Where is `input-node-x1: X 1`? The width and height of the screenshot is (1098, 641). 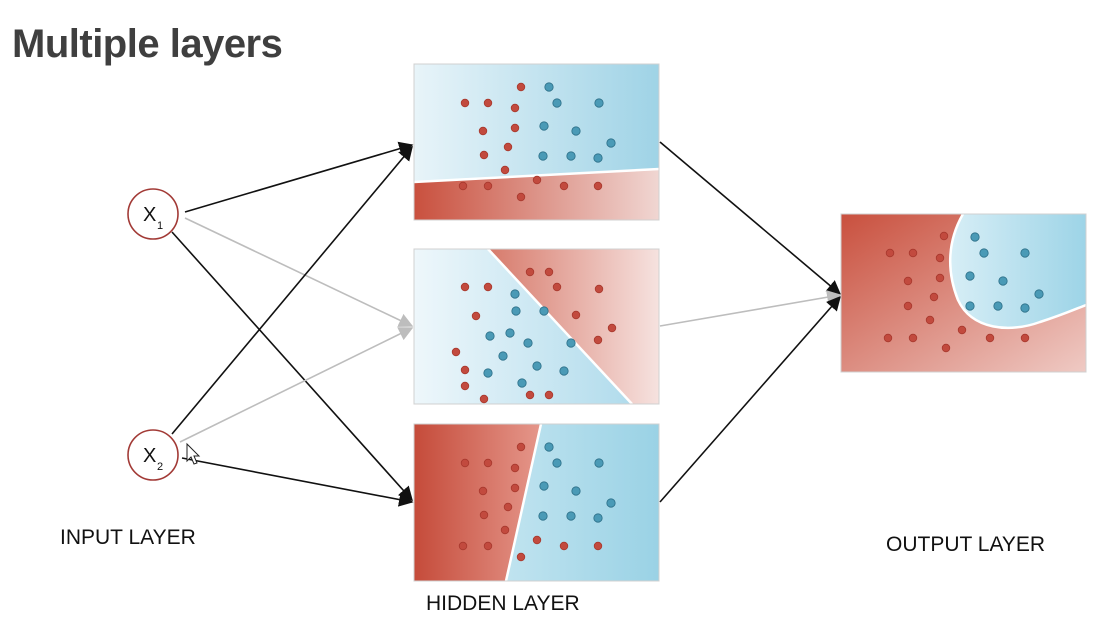
input-node-x1: X 1 is located at coordinates (153, 214).